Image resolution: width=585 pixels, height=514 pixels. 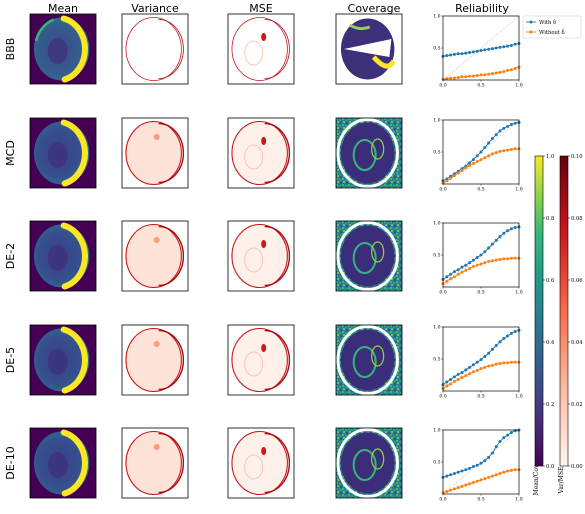 I want to click on image-panel-mcd-mse, so click(x=261, y=153).